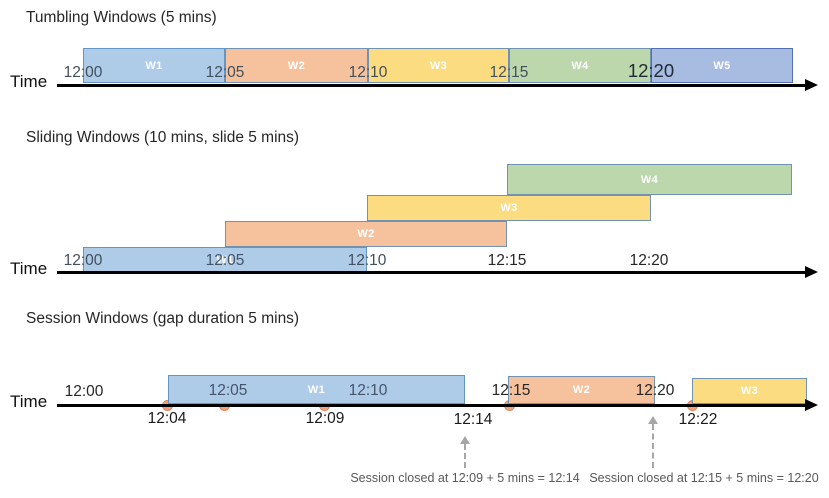 This screenshot has width=829, height=498. What do you see at coordinates (509, 72) in the screenshot?
I see `tumbling-tick: 12:15` at bounding box center [509, 72].